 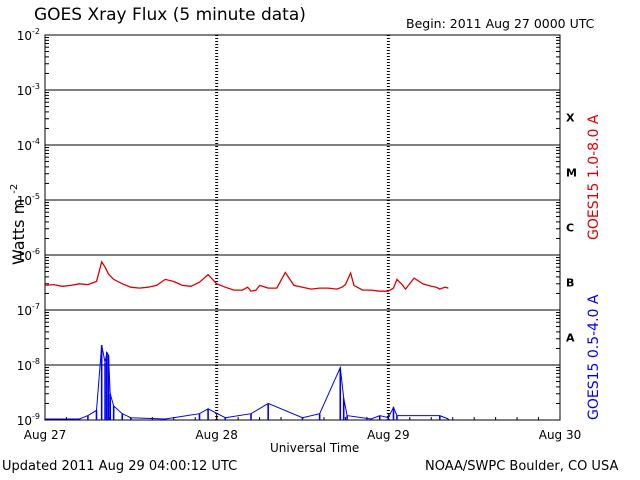 I want to click on y-tick-label: 10⁻⁸, so click(x=28, y=365).